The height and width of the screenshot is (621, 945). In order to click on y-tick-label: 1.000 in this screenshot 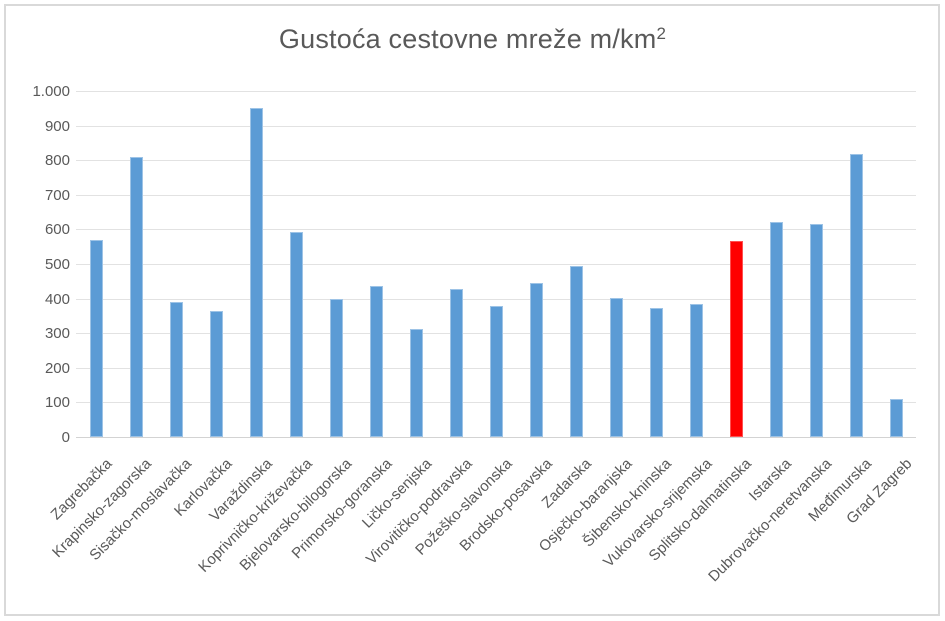, I will do `click(51, 91)`.